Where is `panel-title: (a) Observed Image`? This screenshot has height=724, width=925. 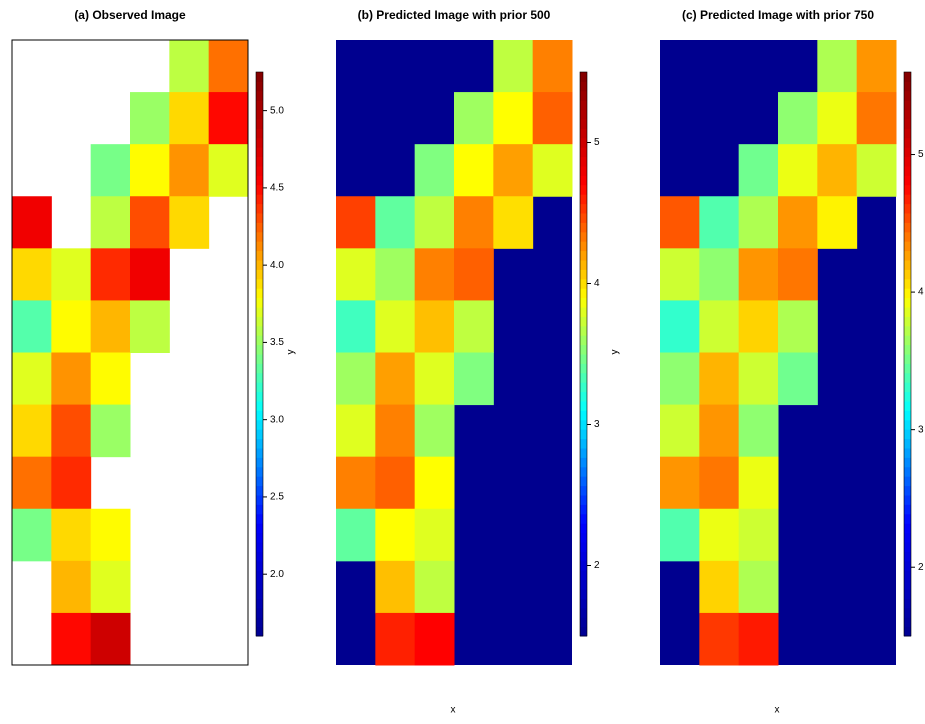 panel-title: (a) Observed Image is located at coordinates (130, 15).